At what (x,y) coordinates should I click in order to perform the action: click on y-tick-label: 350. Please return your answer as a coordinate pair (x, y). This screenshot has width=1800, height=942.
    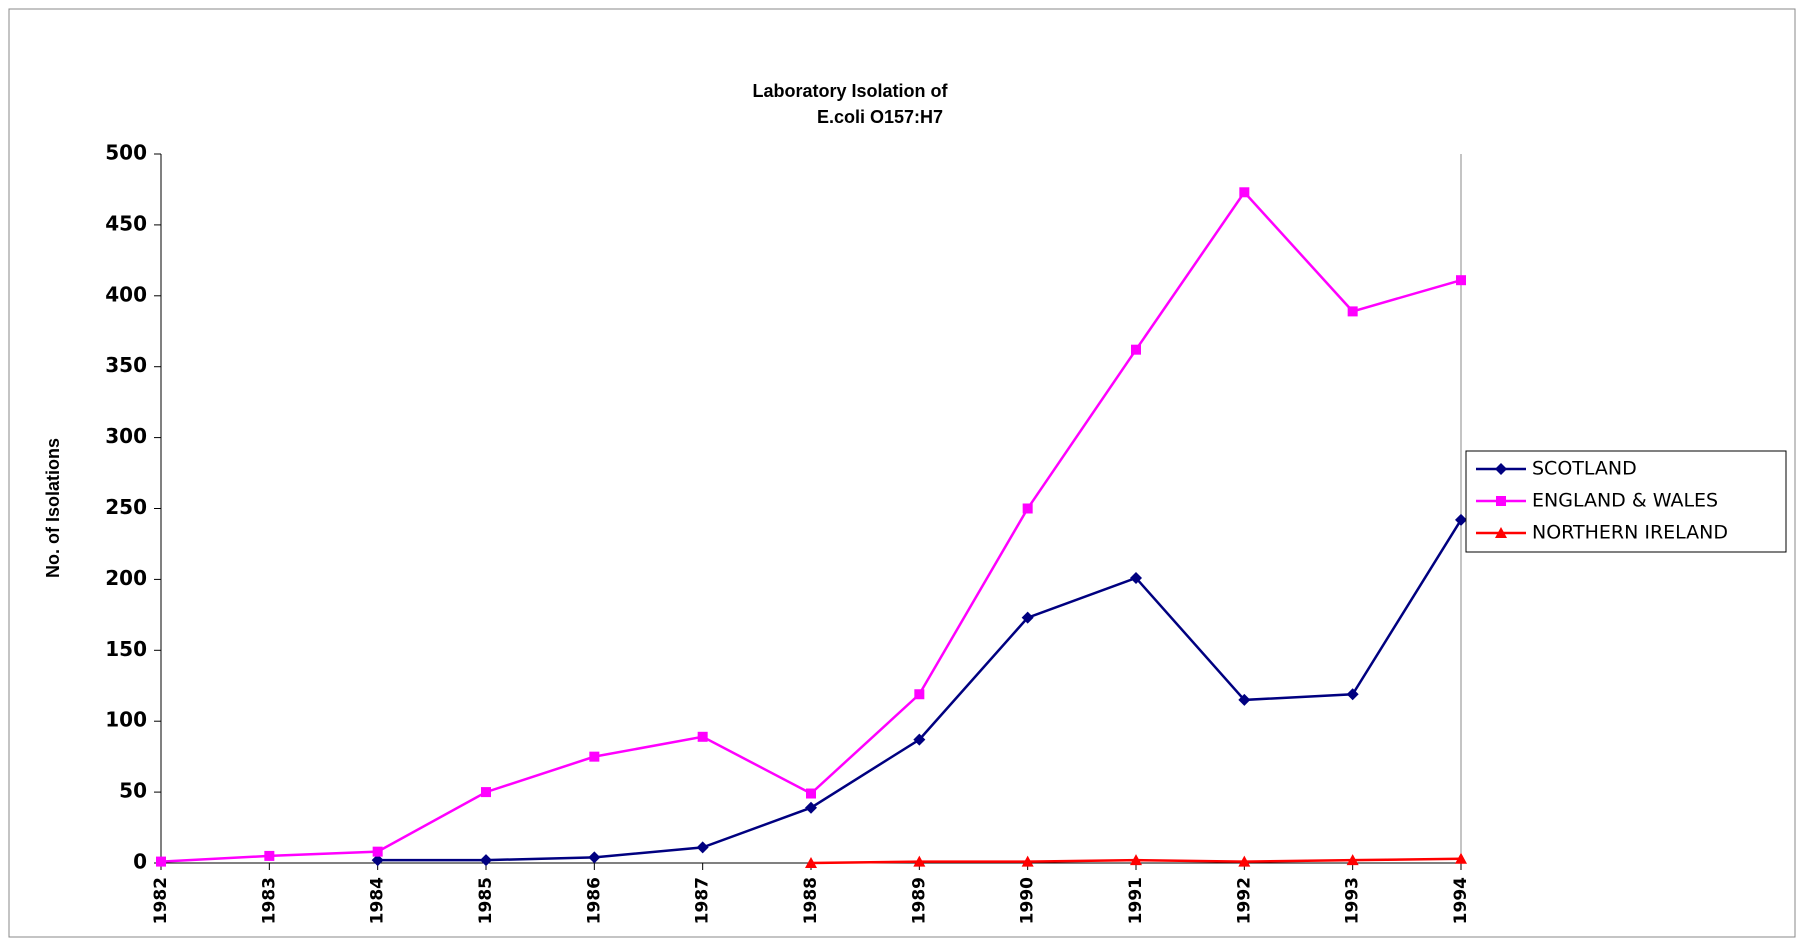
    Looking at the image, I should click on (126, 365).